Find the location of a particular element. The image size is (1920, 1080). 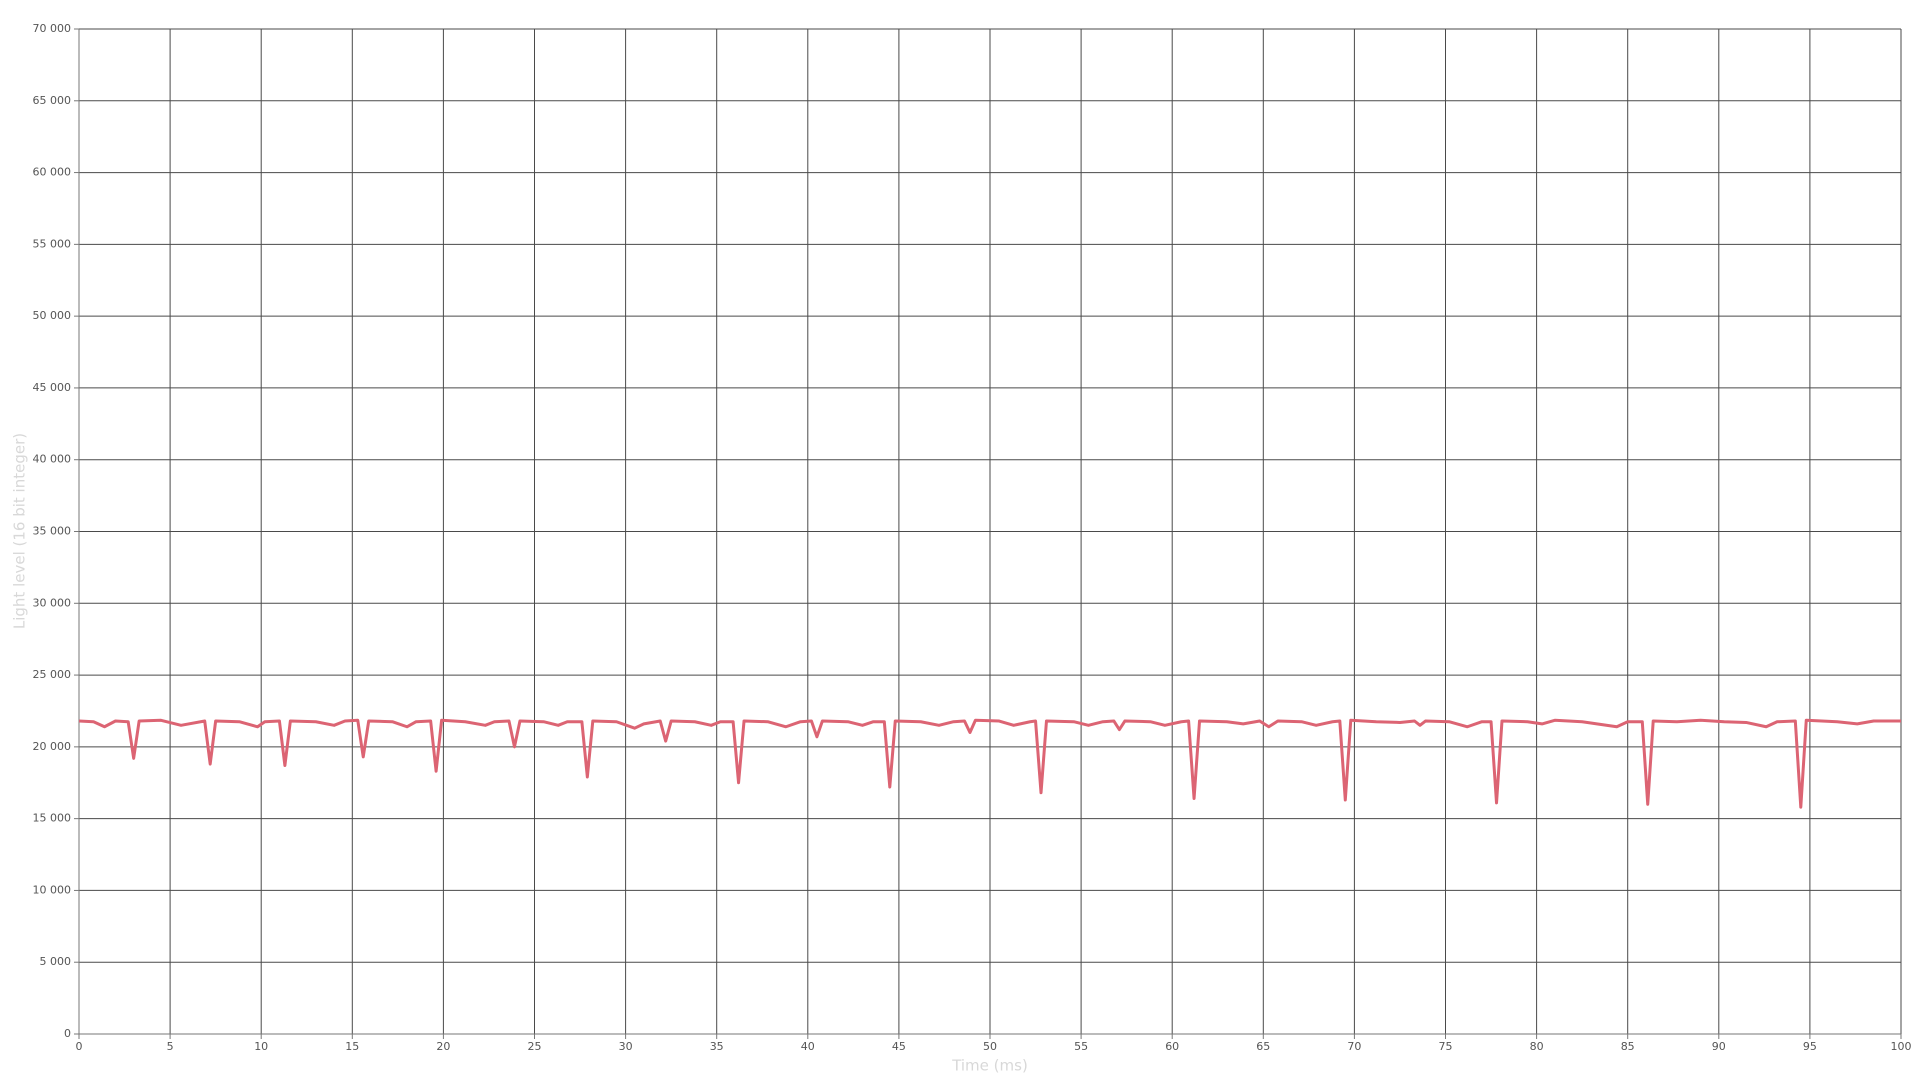

y-tick-label: 20 000 is located at coordinates (52, 746).